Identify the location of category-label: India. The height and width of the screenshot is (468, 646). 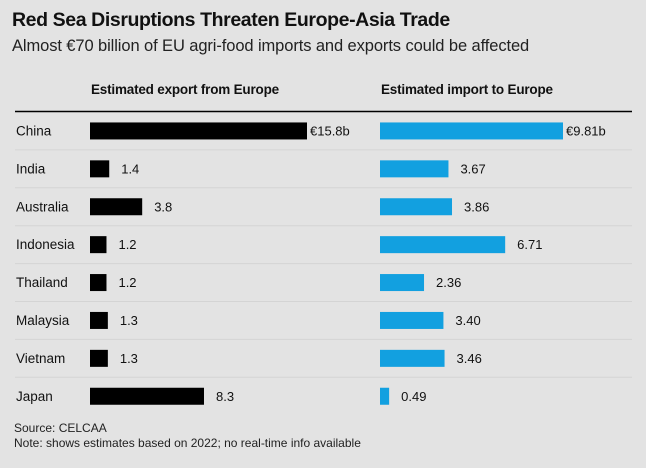
(31, 168).